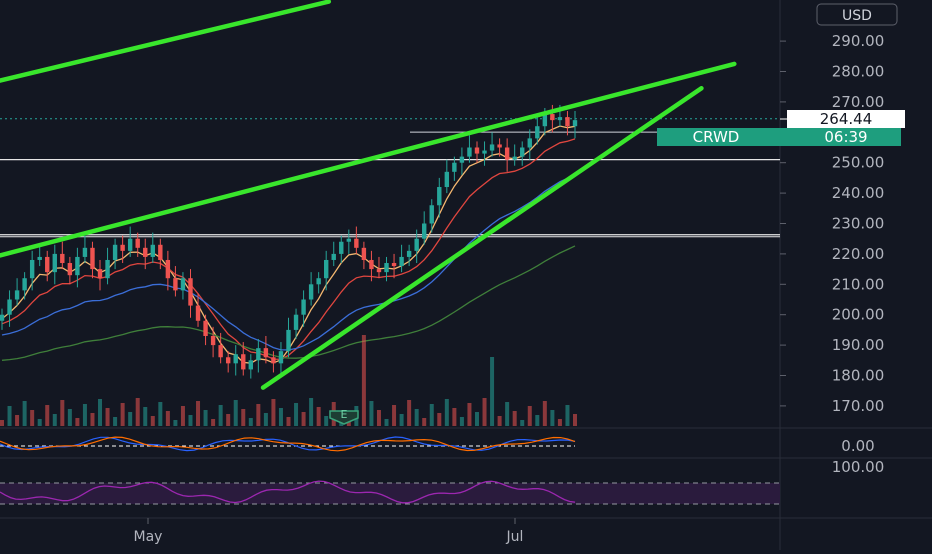 Image resolution: width=932 pixels, height=554 pixels. What do you see at coordinates (288, 444) in the screenshot?
I see `oscillator-pane` at bounding box center [288, 444].